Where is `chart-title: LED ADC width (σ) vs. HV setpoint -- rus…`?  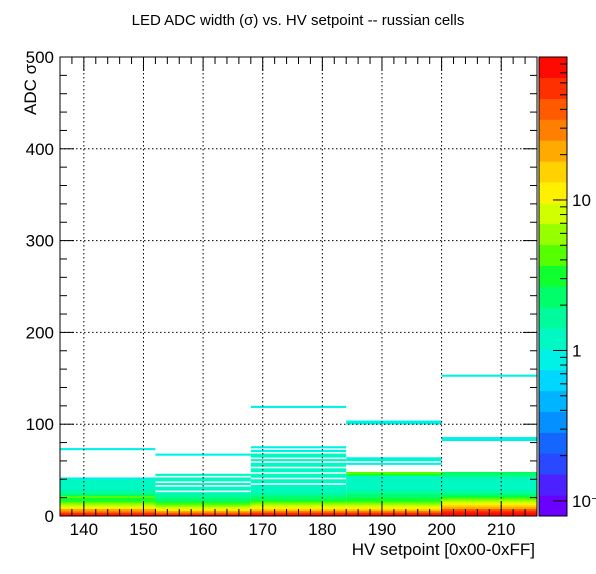 chart-title: LED ADC width (σ) vs. HV setpoint -- rus… is located at coordinates (298, 20).